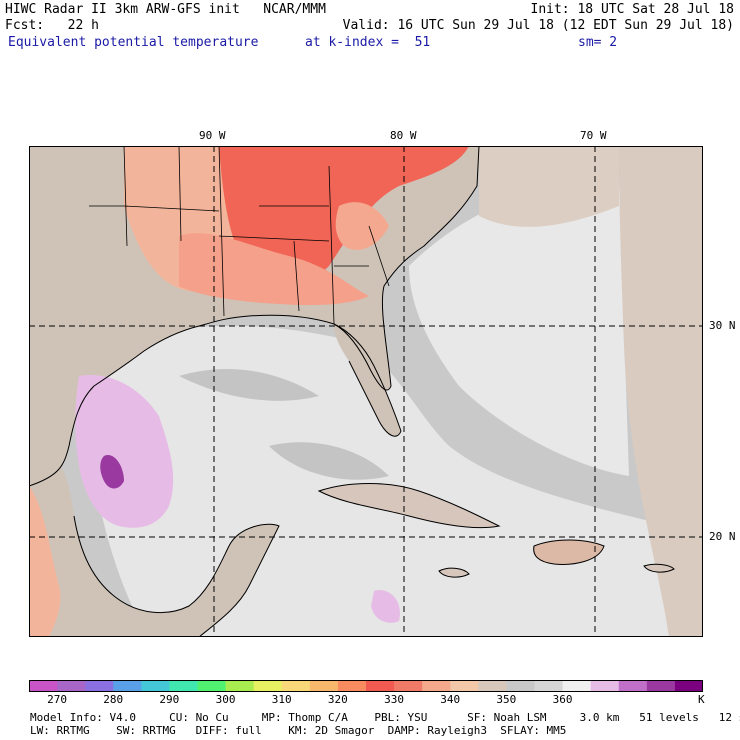 The height and width of the screenshot is (740, 740). I want to click on colorbar-unit: K, so click(701, 699).